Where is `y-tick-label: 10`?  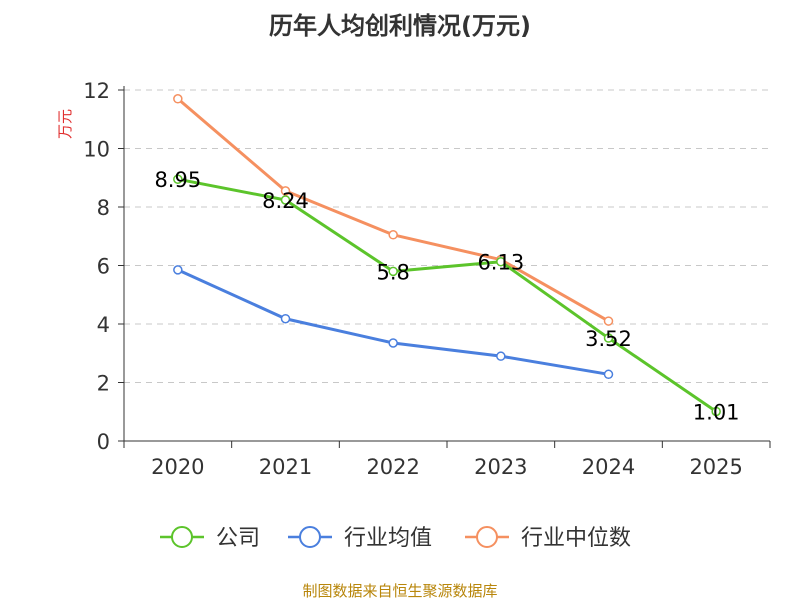
y-tick-label: 10 is located at coordinates (96, 150).